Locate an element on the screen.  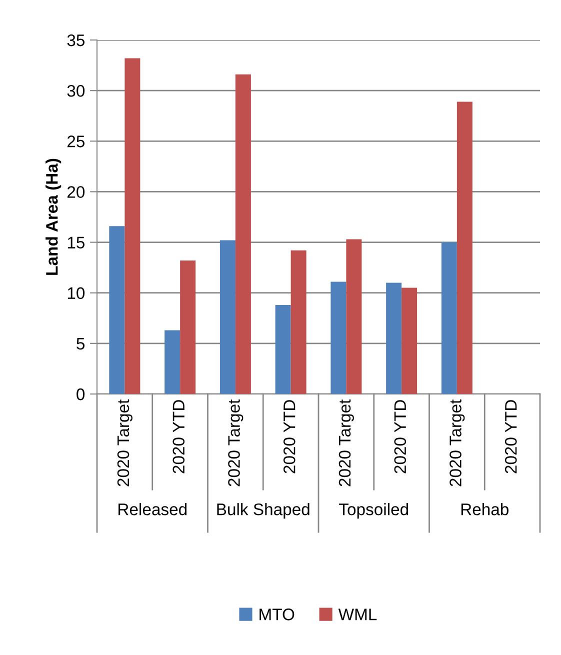
text: Released is located at coordinates (152, 509).